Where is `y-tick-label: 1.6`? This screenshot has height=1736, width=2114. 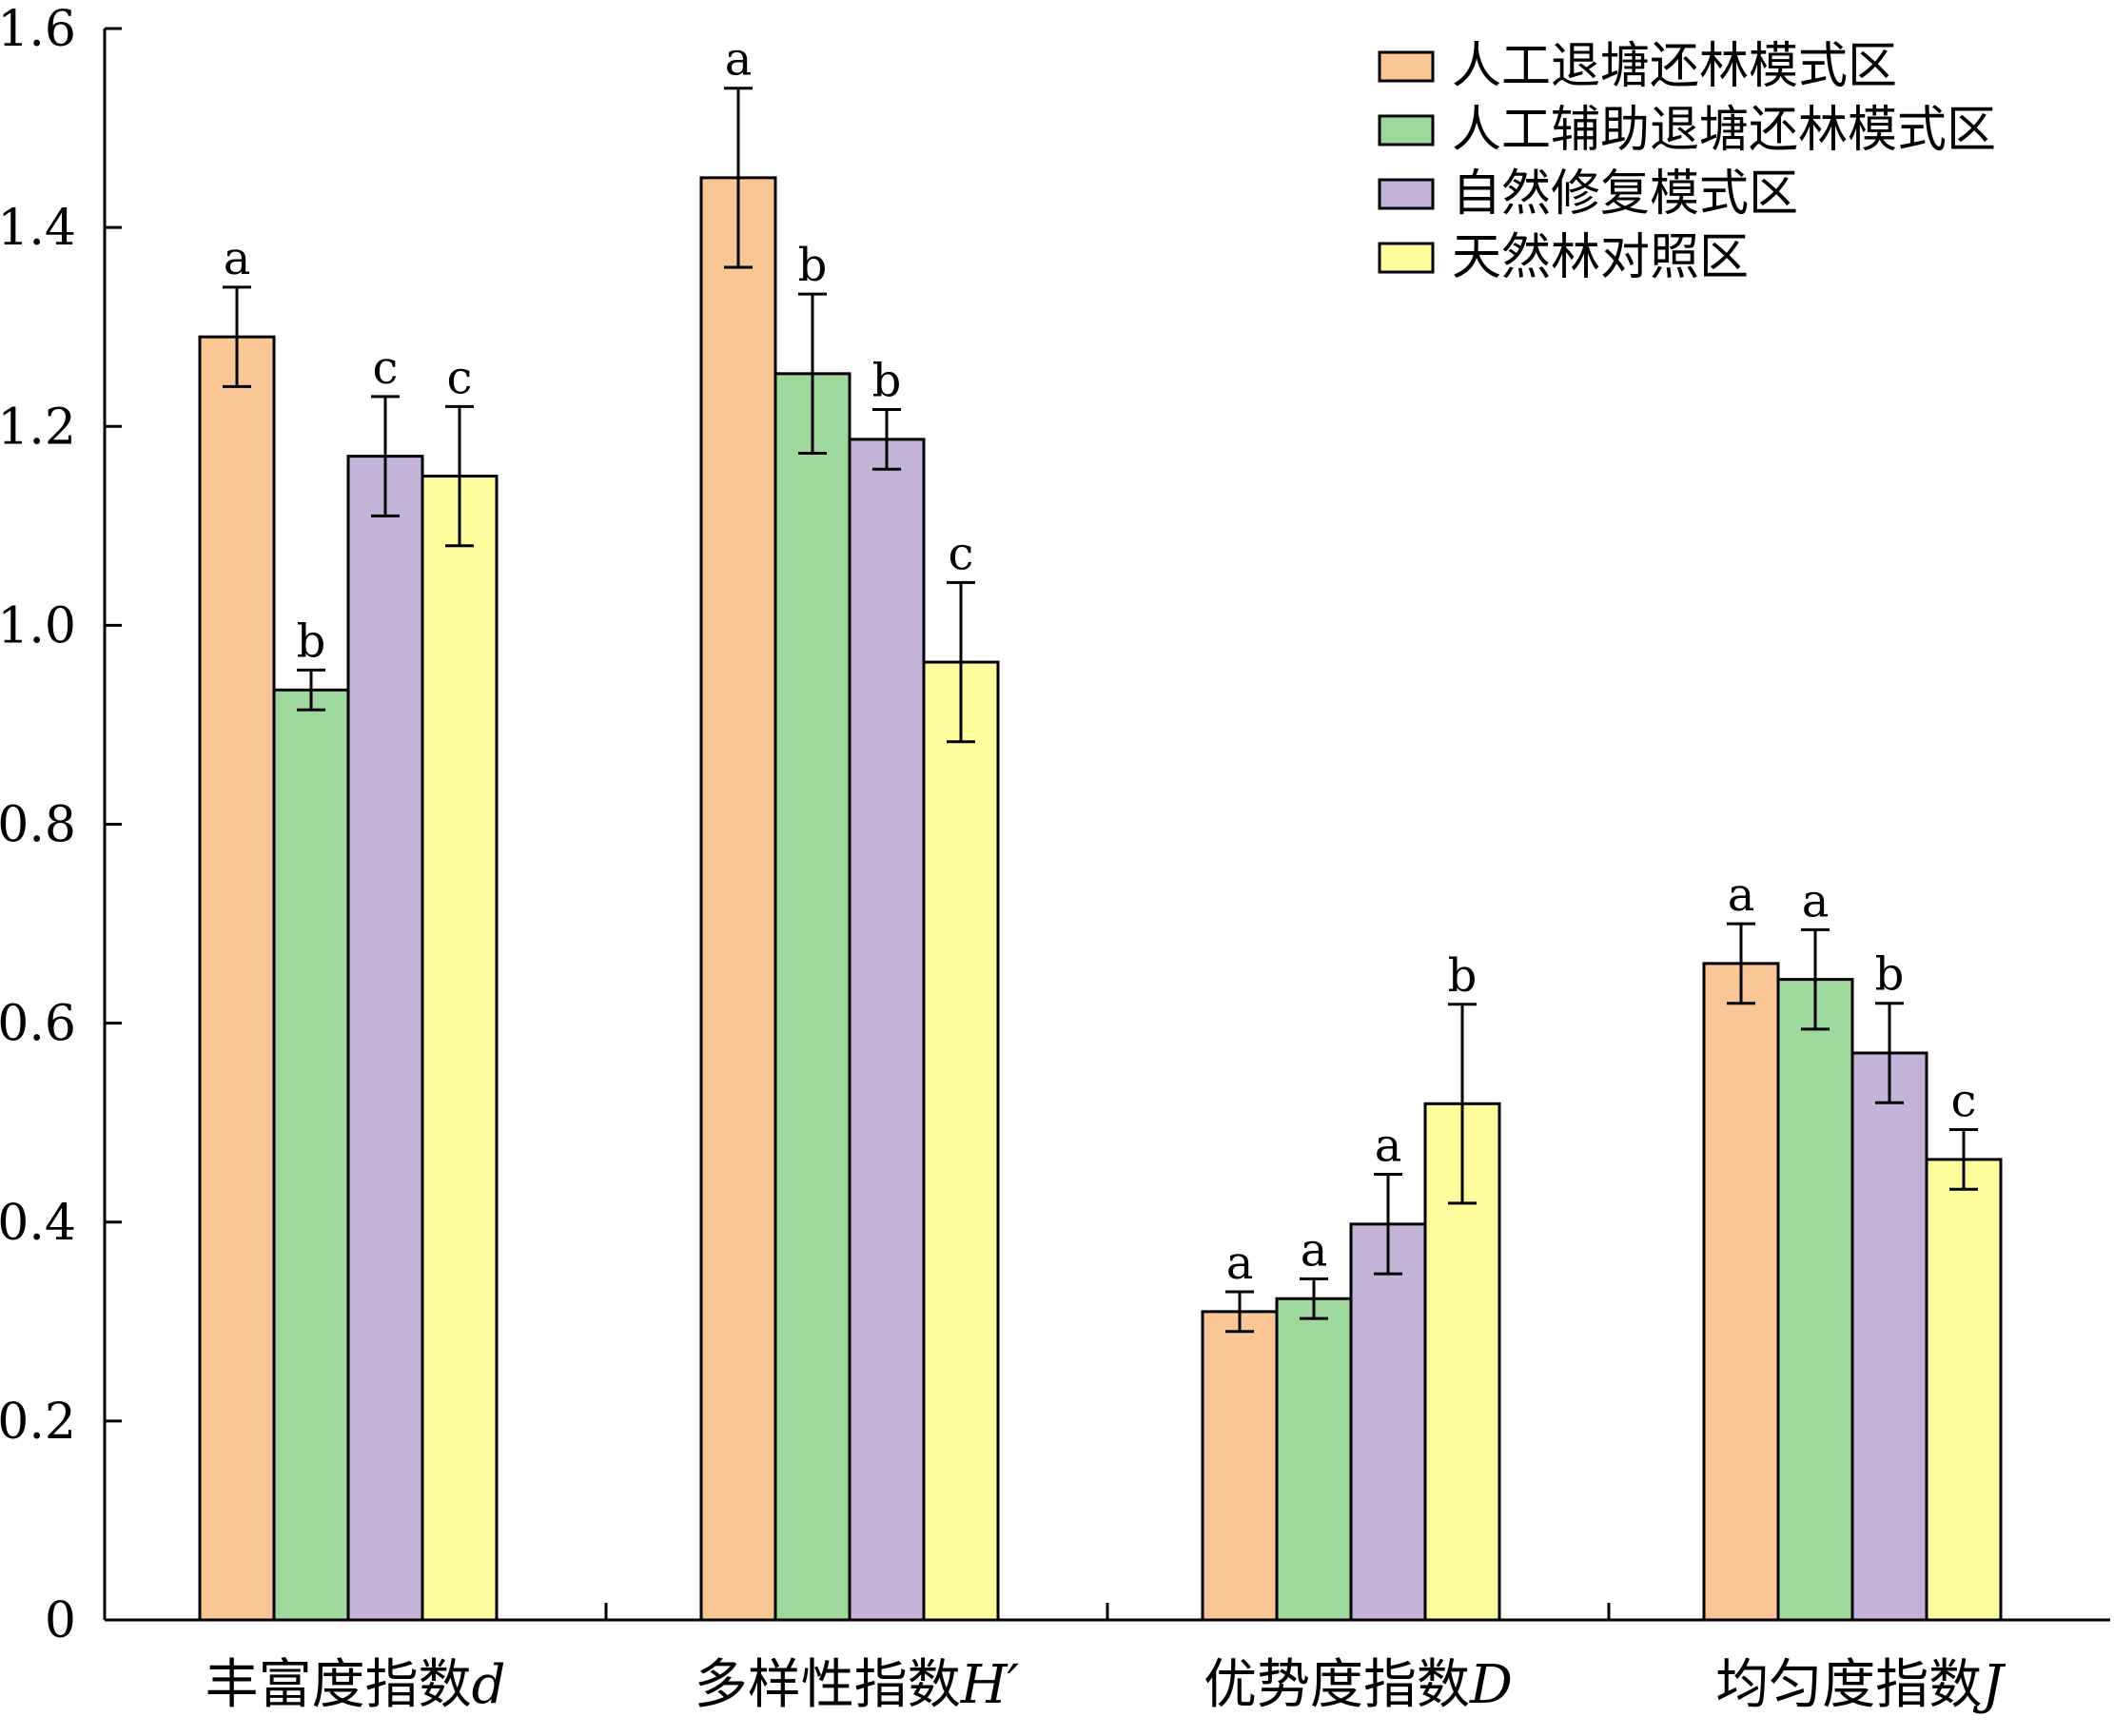
y-tick-label: 1.6 is located at coordinates (38, 30).